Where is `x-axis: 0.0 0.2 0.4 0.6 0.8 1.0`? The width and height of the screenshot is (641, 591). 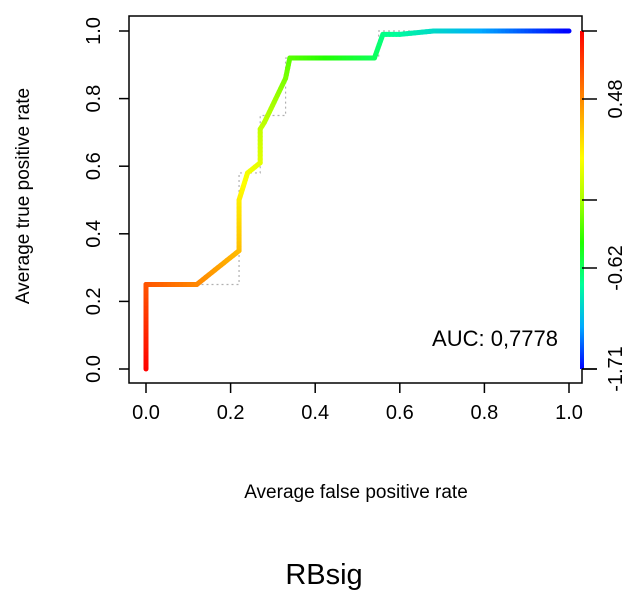 x-axis: 0.0 0.2 0.4 0.6 0.8 1.0 is located at coordinates (357, 403).